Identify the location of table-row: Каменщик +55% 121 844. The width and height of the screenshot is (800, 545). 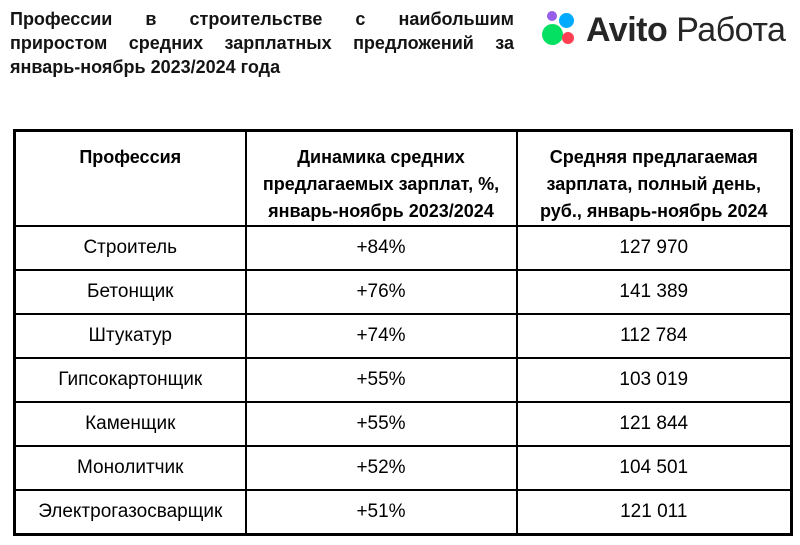
(403, 424).